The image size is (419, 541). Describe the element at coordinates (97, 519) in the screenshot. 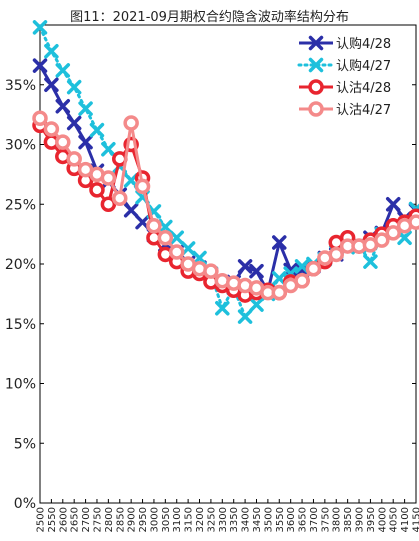

I see `x-tick-label: 2750` at that location.